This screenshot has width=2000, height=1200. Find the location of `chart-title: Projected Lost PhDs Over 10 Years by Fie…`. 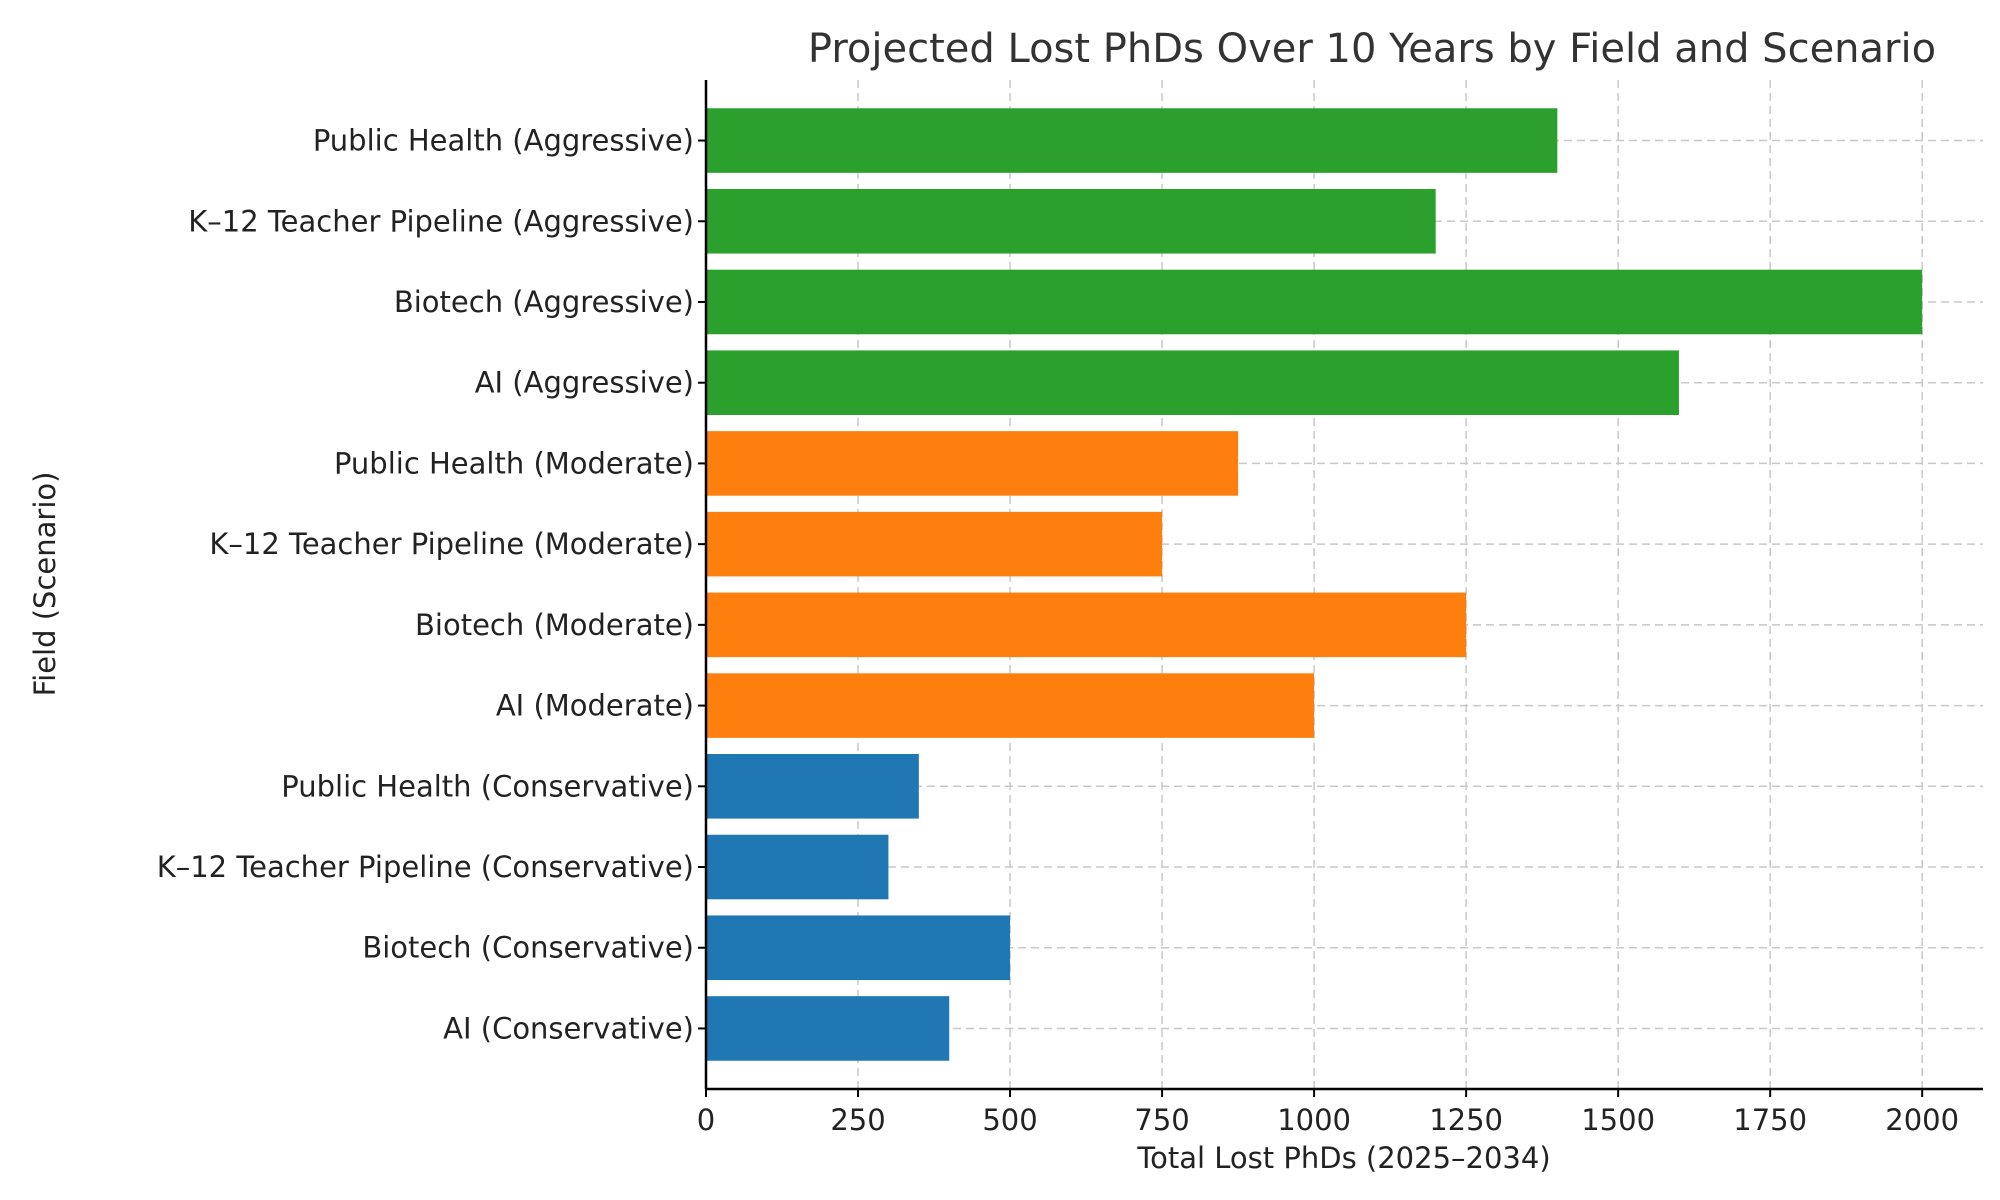

chart-title: Projected Lost PhDs Over 10 Years by Fie… is located at coordinates (1372, 49).